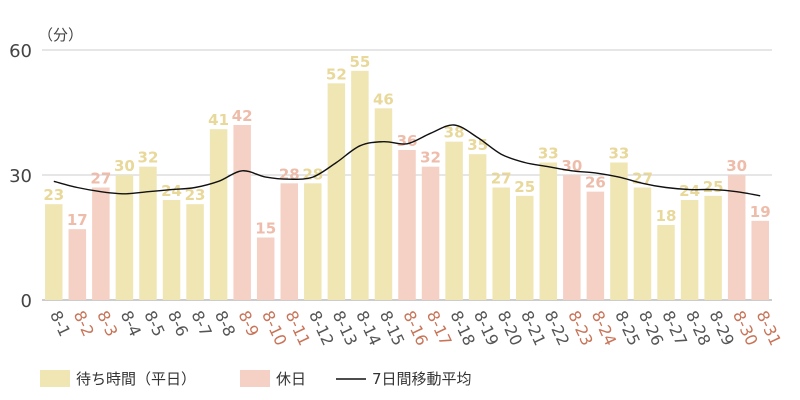 Image resolution: width=800 pixels, height=400 pixels. What do you see at coordinates (77, 220) in the screenshot?
I see `data-label-8-2: 17` at bounding box center [77, 220].